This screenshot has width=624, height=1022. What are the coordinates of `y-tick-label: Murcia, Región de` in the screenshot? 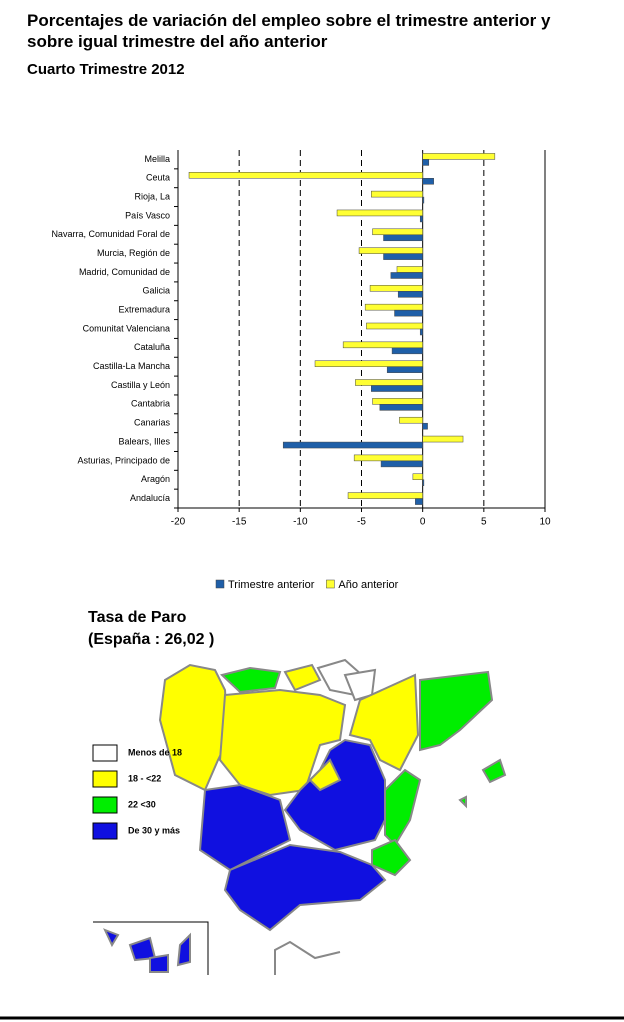 It's located at (133, 253).